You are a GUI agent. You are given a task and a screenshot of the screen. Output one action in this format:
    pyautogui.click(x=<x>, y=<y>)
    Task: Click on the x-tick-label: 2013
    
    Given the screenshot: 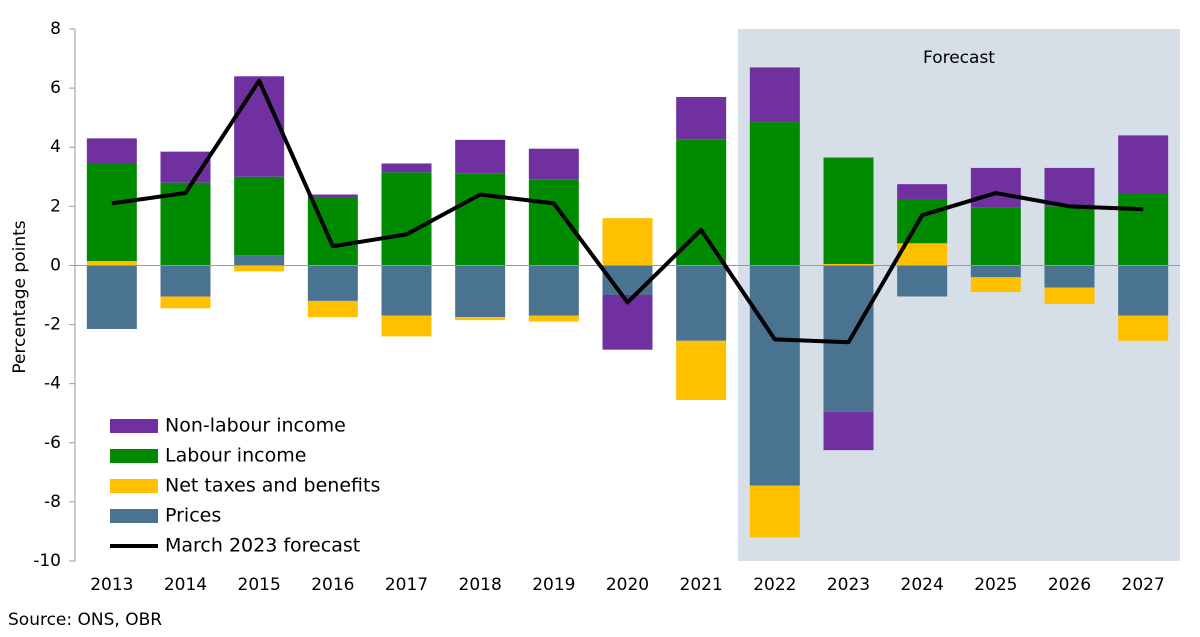 What is the action you would take?
    pyautogui.click(x=111, y=585)
    